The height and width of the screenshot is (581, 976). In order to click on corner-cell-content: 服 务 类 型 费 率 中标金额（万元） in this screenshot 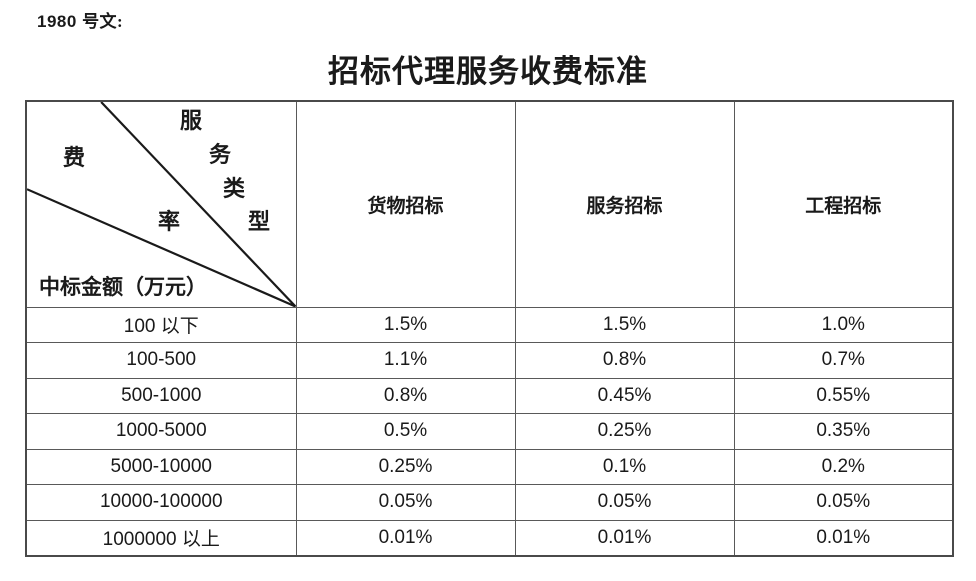, I will do `click(161, 204)`.